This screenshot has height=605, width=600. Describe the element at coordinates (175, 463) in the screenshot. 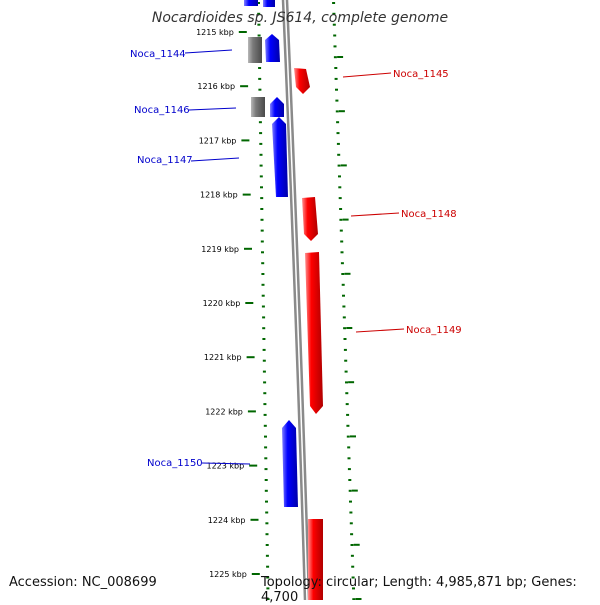

I see `gene-label-noca-1150: Noca_1150` at that location.